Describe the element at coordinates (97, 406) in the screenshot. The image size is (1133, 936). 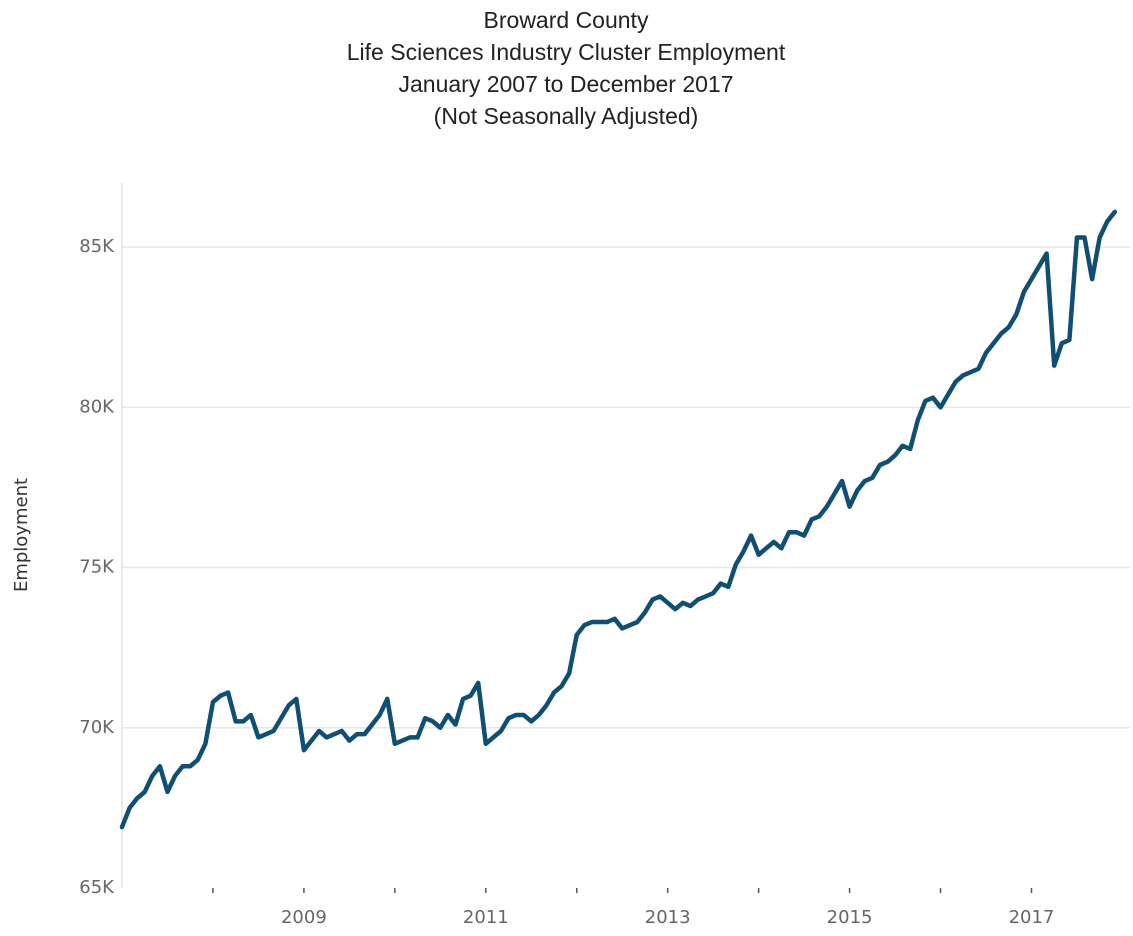
I see `y-tick-label: 80K` at that location.